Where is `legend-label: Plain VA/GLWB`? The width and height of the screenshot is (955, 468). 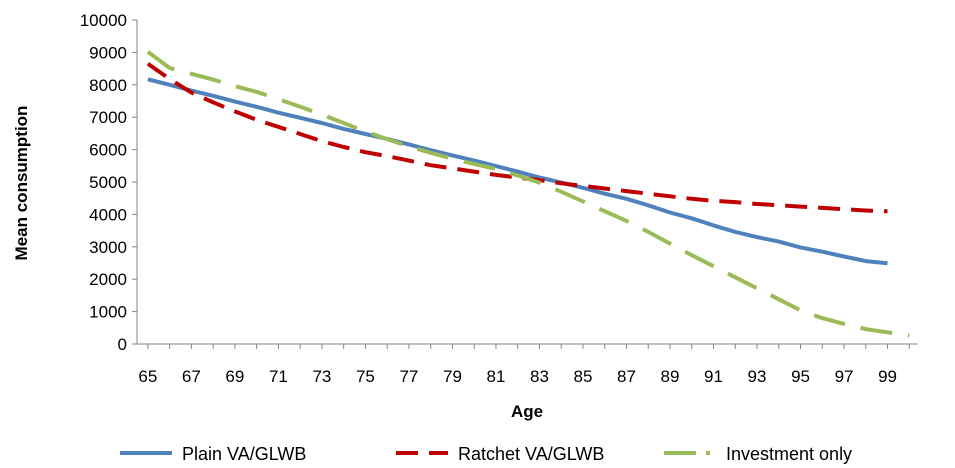 legend-label: Plain VA/GLWB is located at coordinates (244, 454).